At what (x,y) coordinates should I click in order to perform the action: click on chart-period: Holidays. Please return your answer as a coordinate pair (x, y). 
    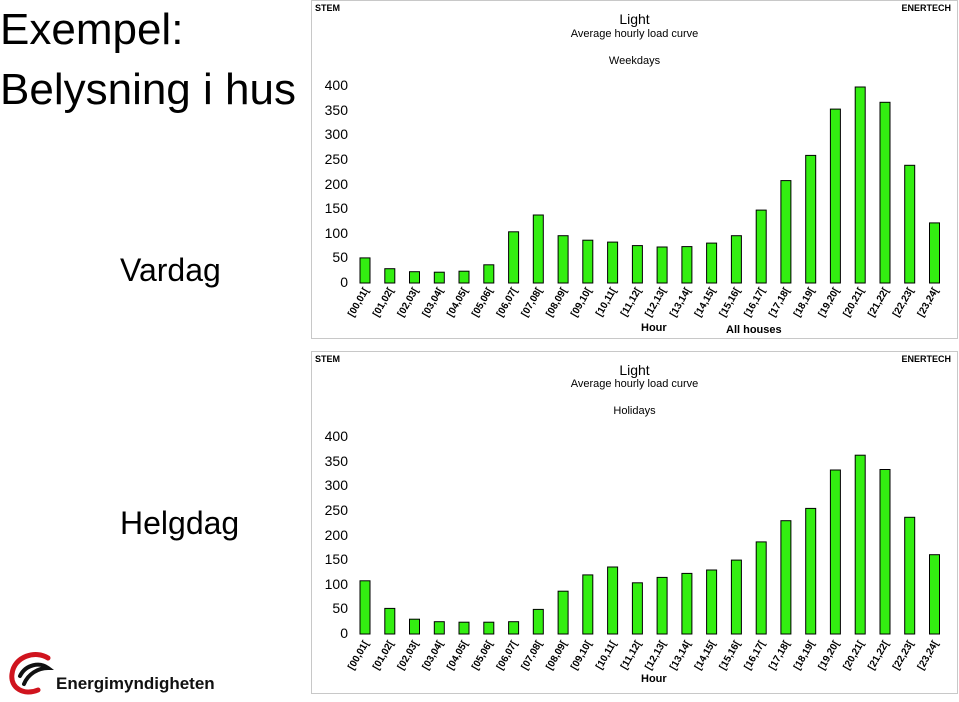
    Looking at the image, I should click on (634, 411).